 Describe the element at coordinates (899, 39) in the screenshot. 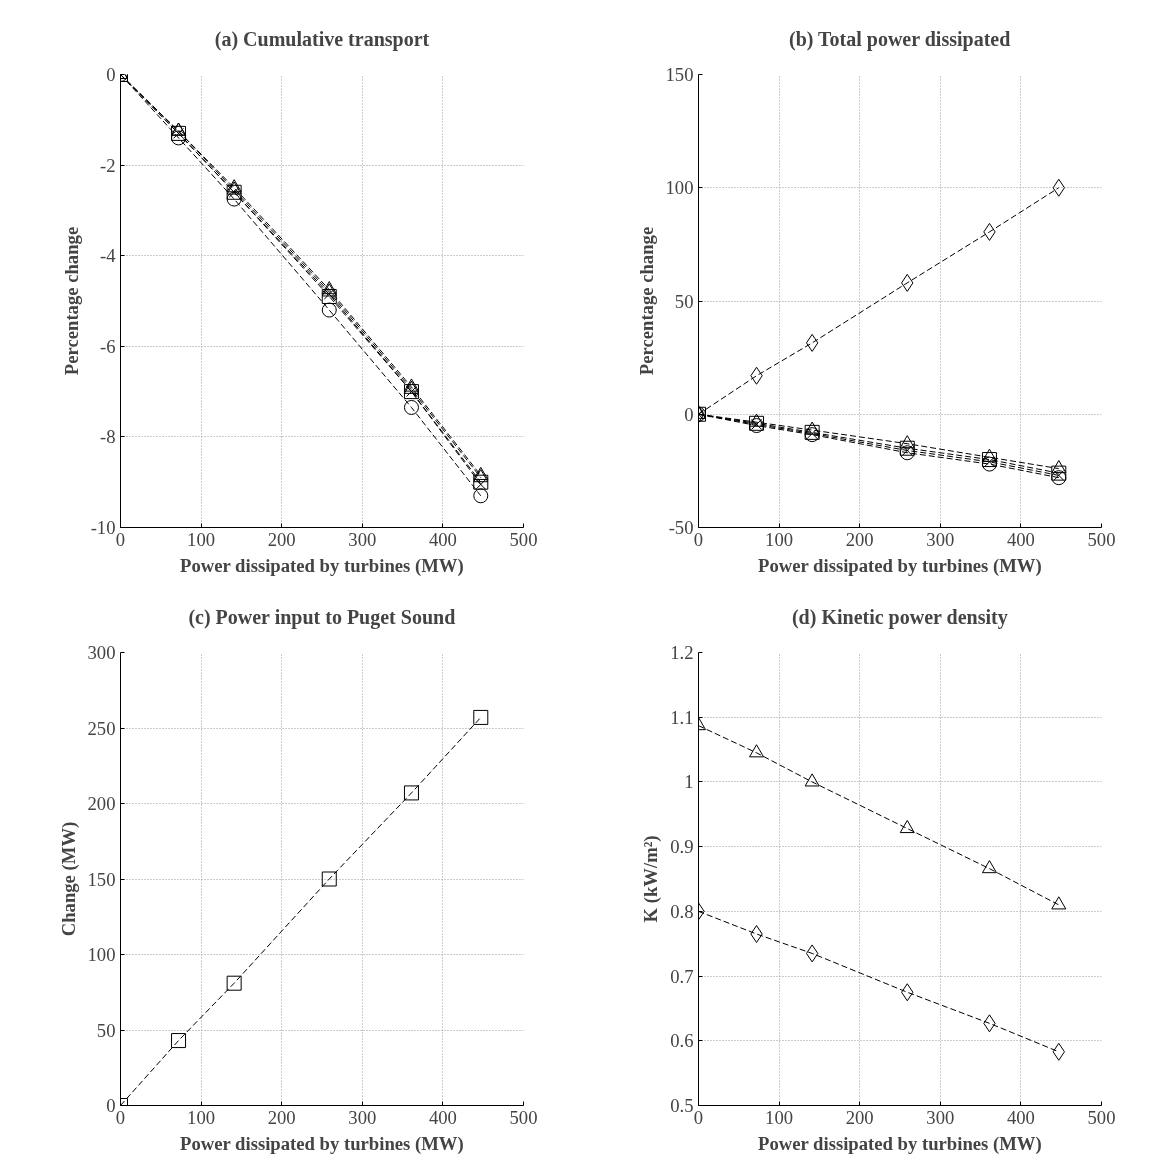

I see `chart-title: (b) Total power dissipated` at that location.